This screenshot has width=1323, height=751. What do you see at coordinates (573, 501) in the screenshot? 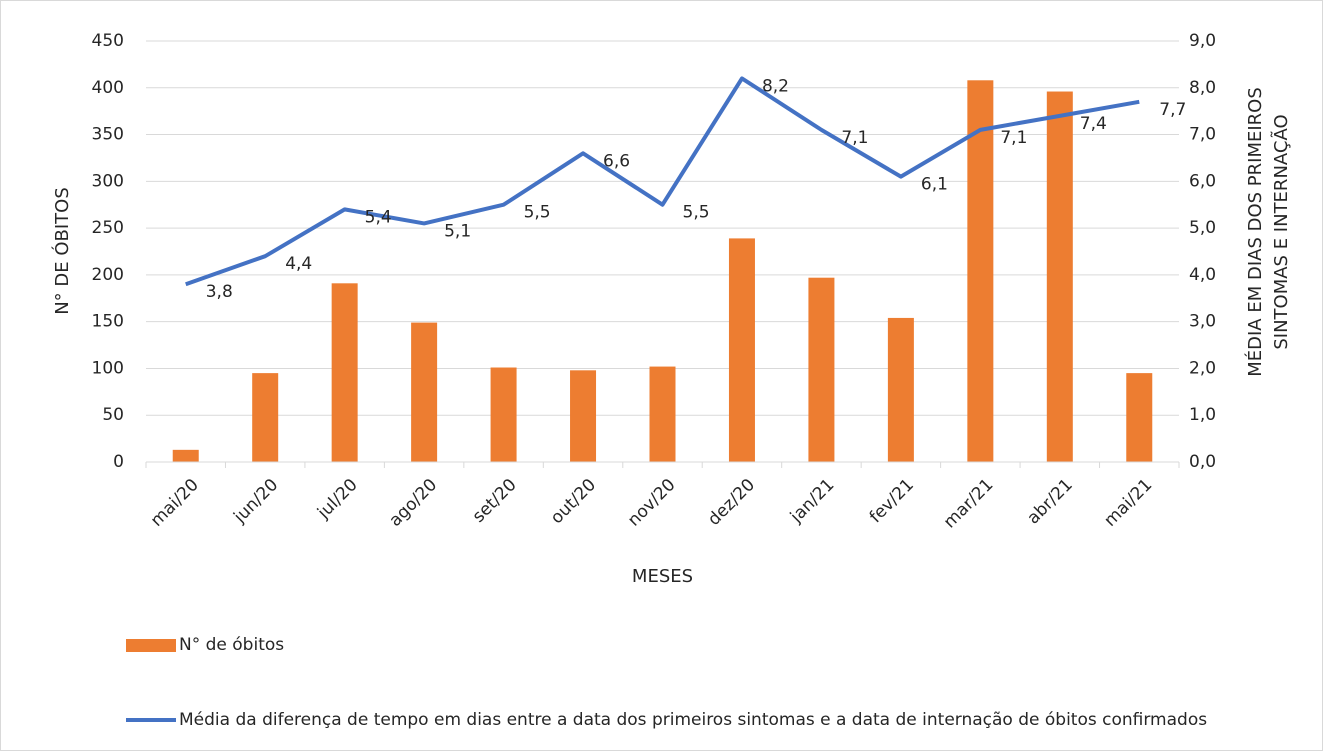
I see `x-tick-label: out/20` at bounding box center [573, 501].